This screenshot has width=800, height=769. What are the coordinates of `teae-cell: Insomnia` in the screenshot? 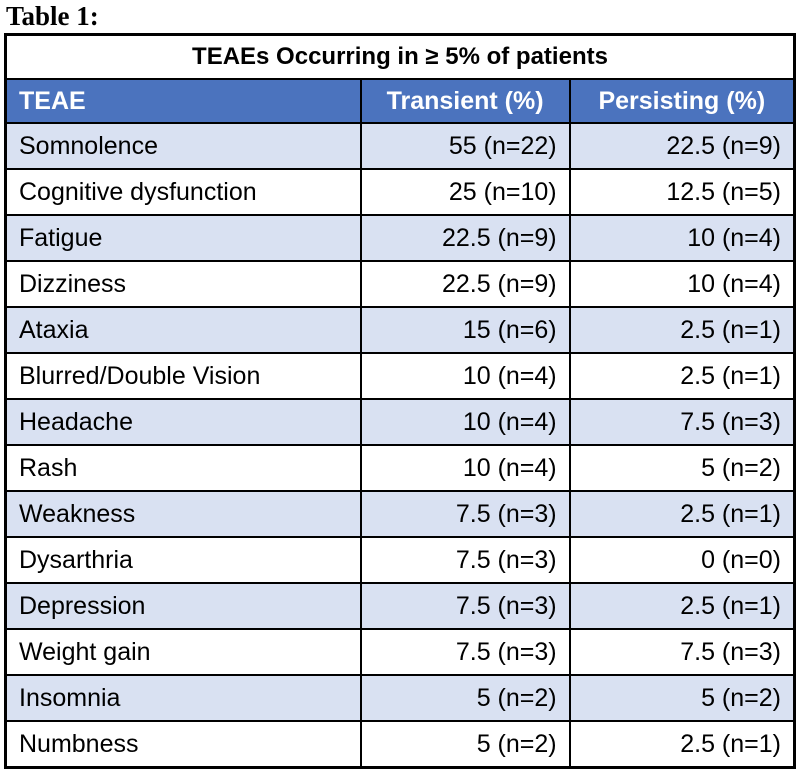 It's located at (183, 698).